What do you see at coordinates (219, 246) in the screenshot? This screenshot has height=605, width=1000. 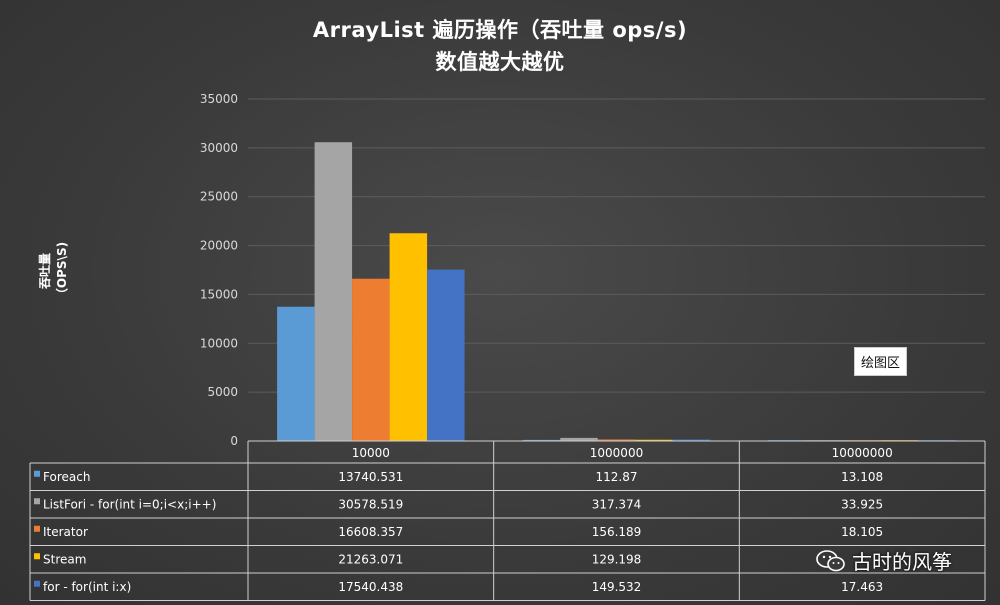 I see `y-tick-label: 20000` at bounding box center [219, 246].